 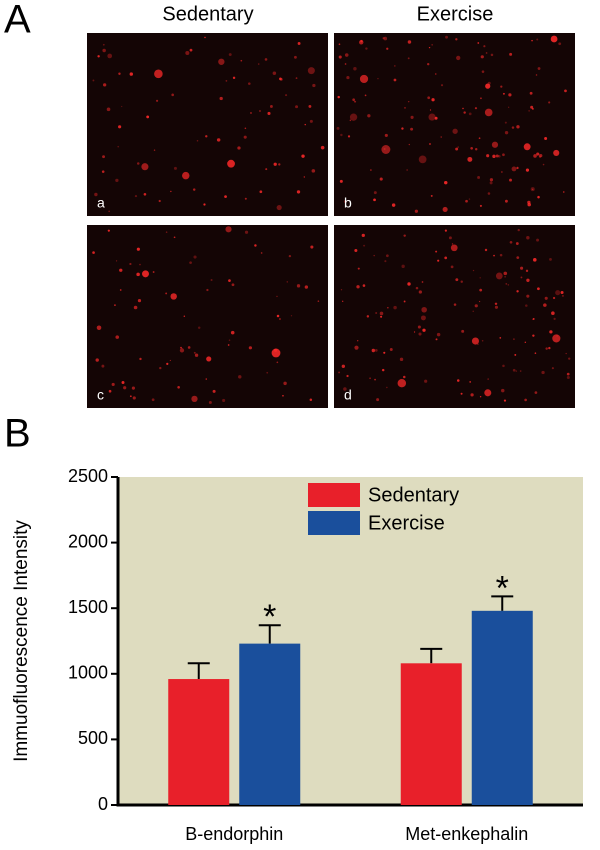 I want to click on micrograph, so click(x=454, y=124).